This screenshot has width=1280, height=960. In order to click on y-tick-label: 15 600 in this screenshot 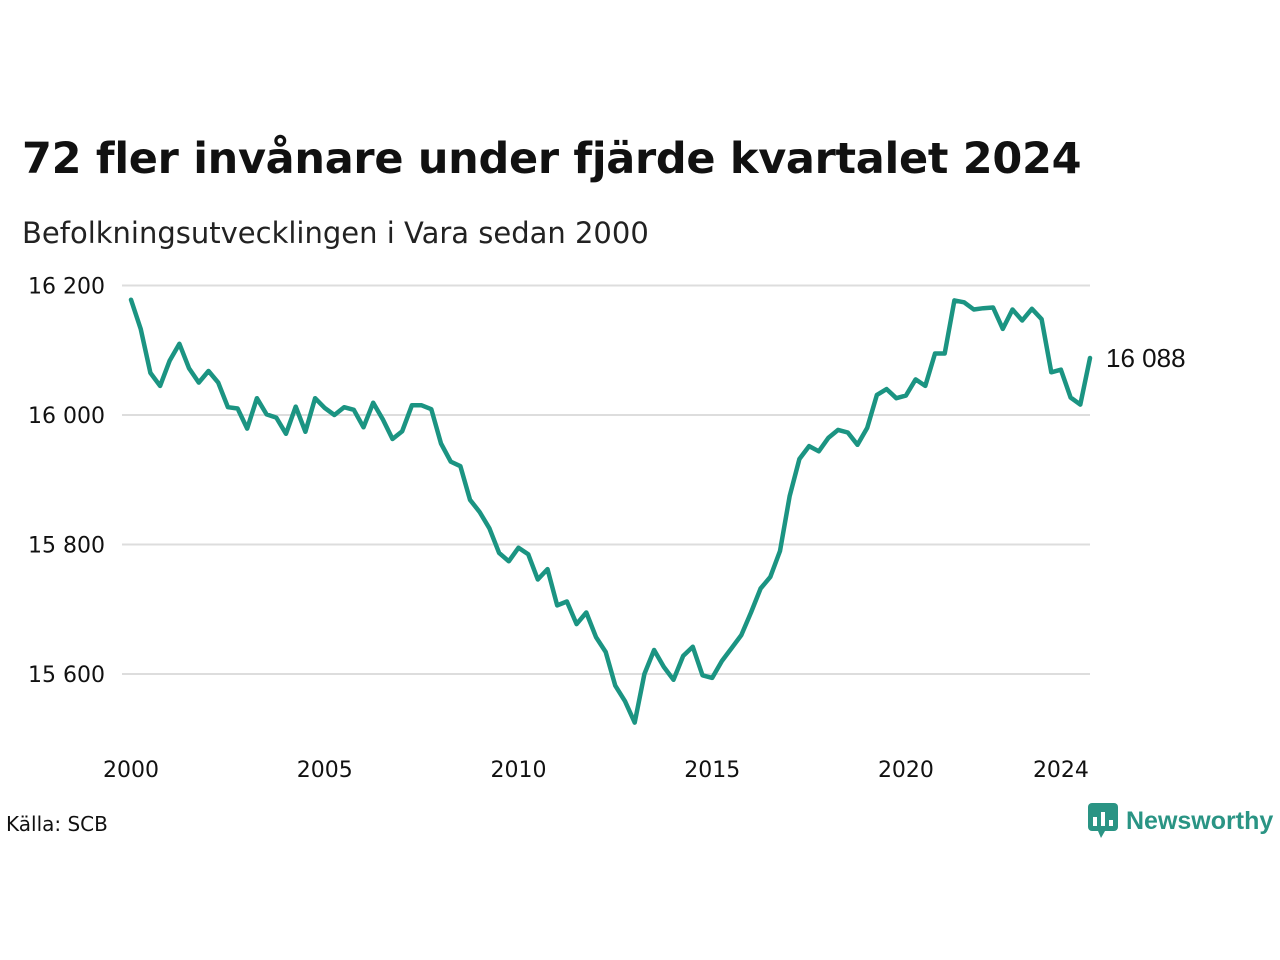, I will do `click(66, 675)`.